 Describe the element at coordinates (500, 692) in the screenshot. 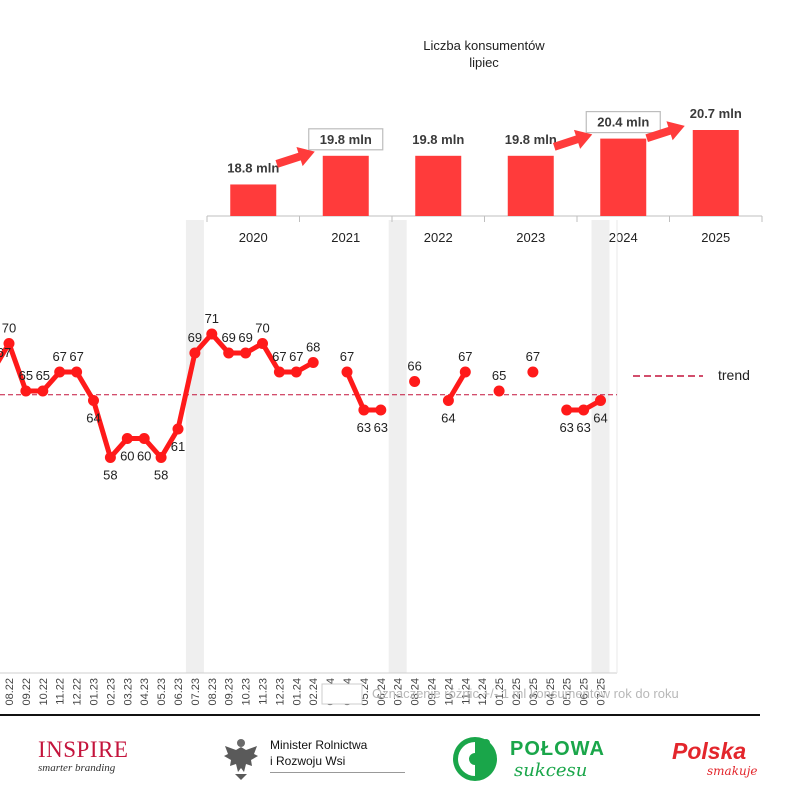

I see `x-tick-label: 01.25` at that location.